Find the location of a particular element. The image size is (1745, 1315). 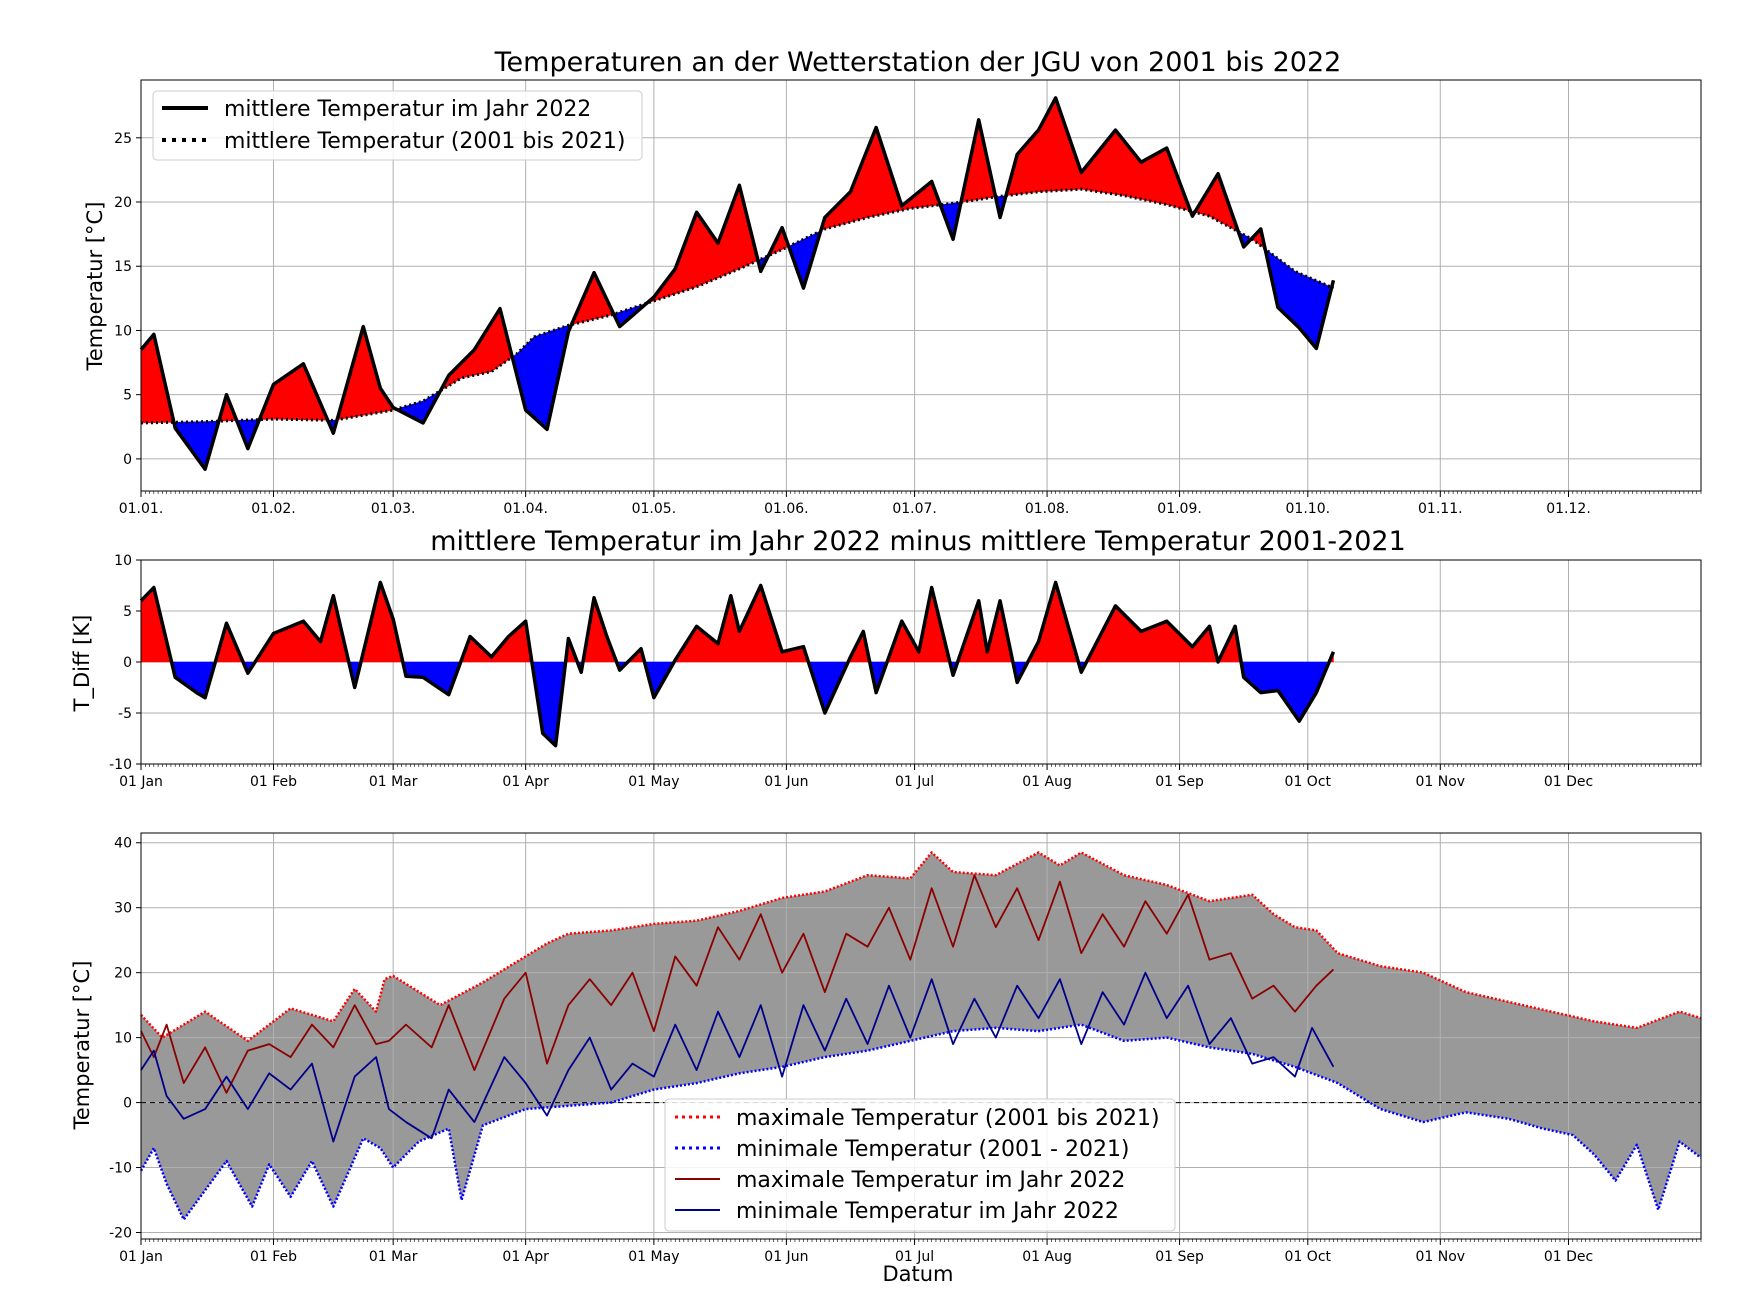

y-tick-label: 0 is located at coordinates (127, 1104).